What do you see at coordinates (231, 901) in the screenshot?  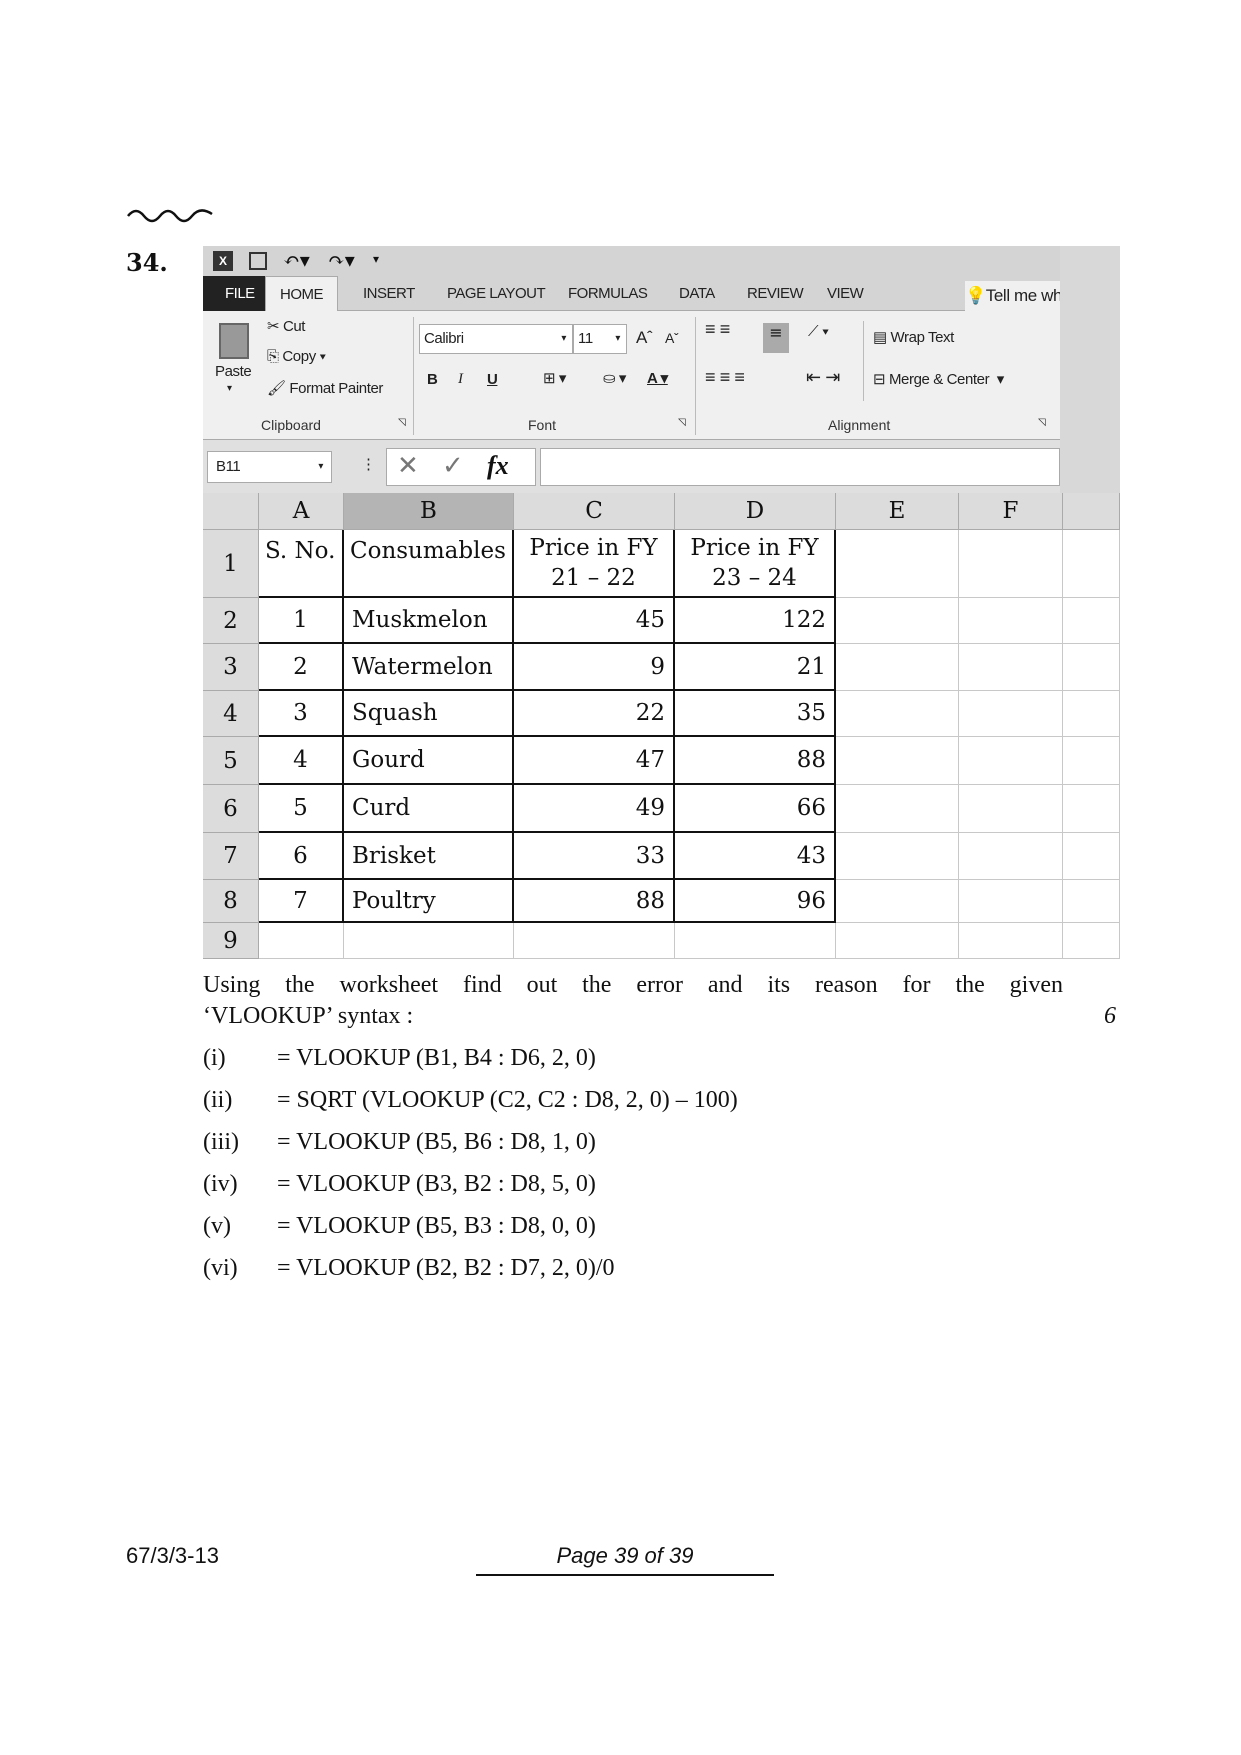 I see `row-header-8: 8` at bounding box center [231, 901].